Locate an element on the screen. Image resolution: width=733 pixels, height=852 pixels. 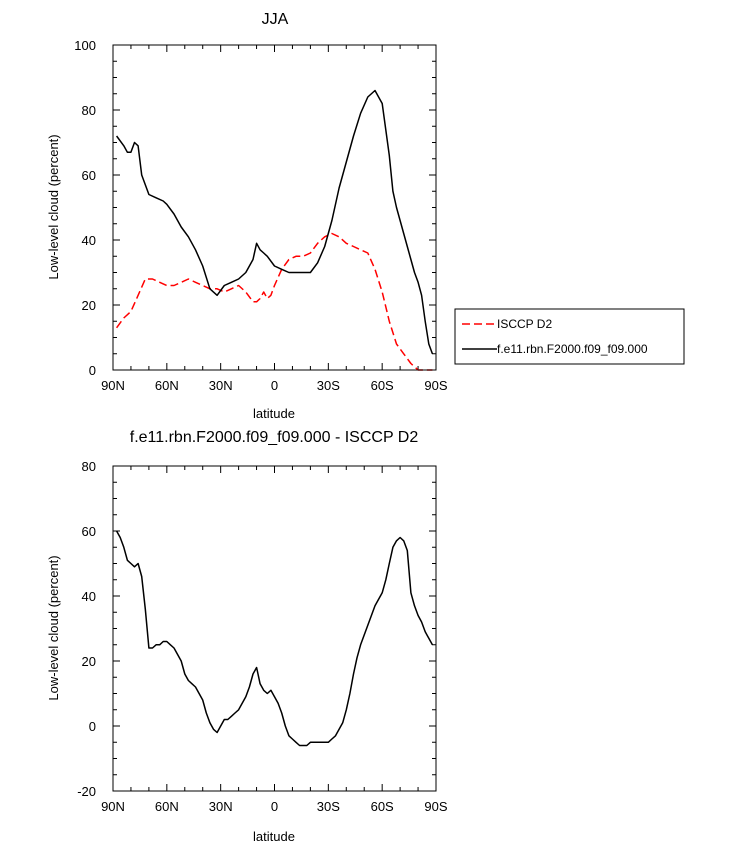
bottom-x-tick-label: 90N is located at coordinates (113, 806).